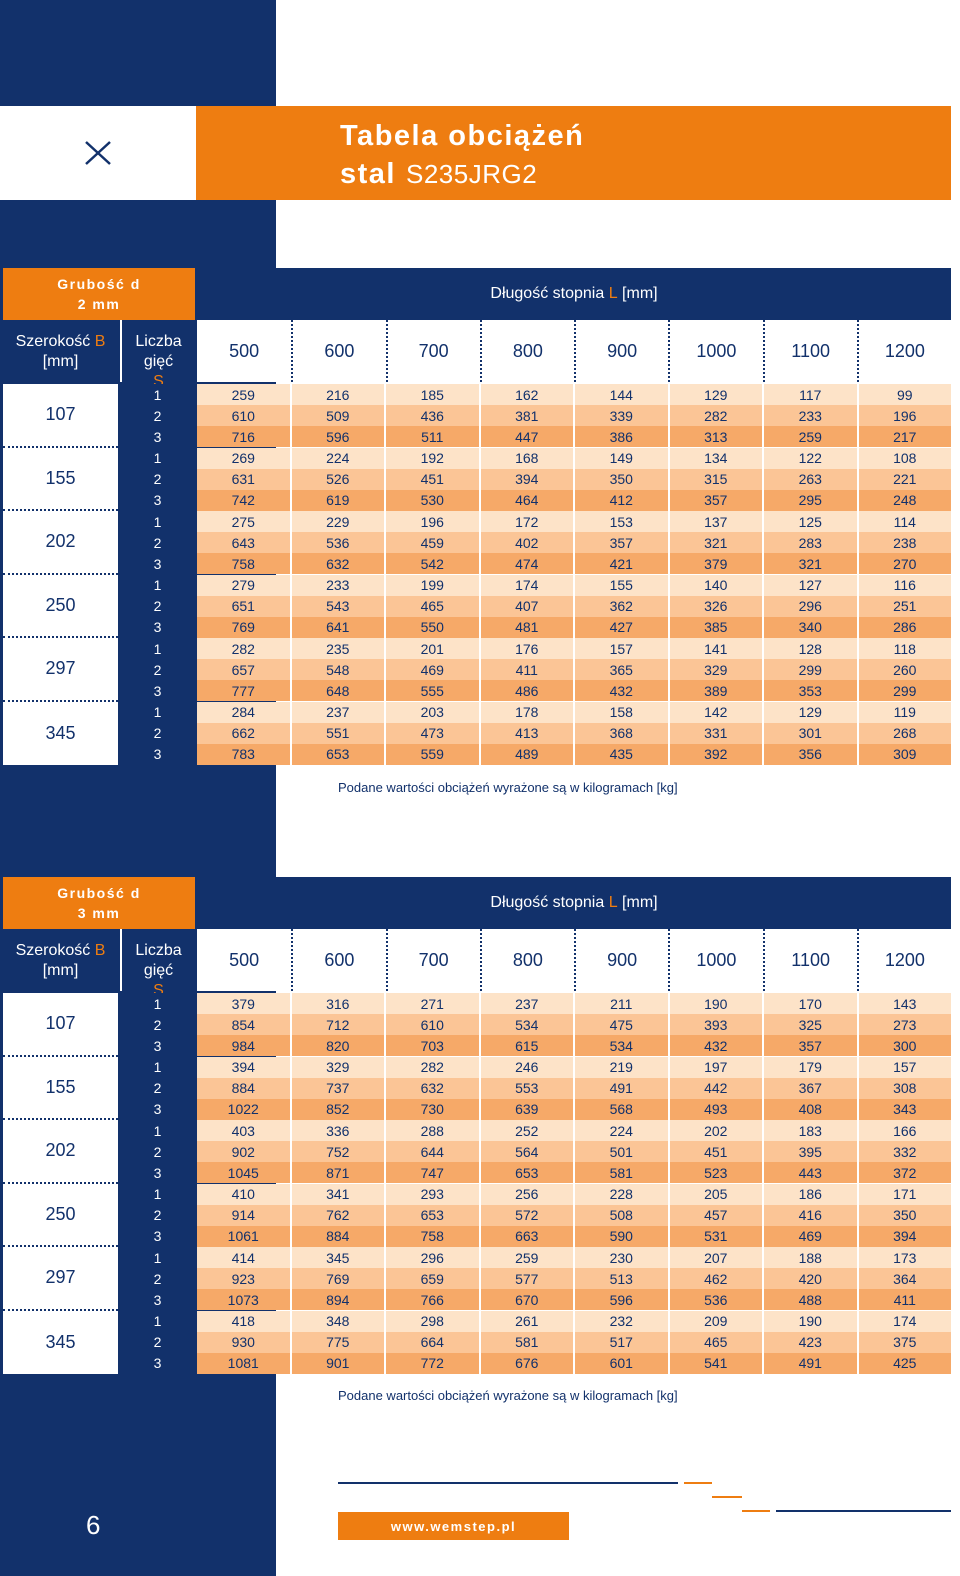 The height and width of the screenshot is (1576, 960). I want to click on load-value: 443, so click(810, 1173).